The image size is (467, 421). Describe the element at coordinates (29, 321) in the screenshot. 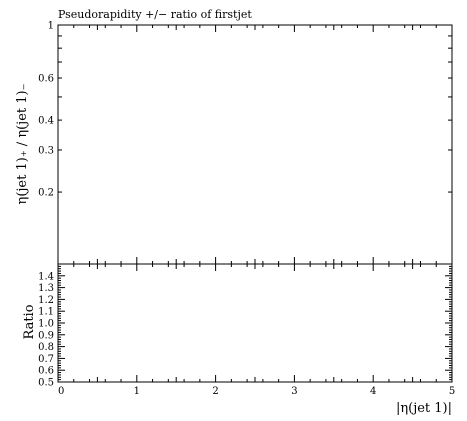

I see `ratio-y-axis-title: Ratio` at that location.